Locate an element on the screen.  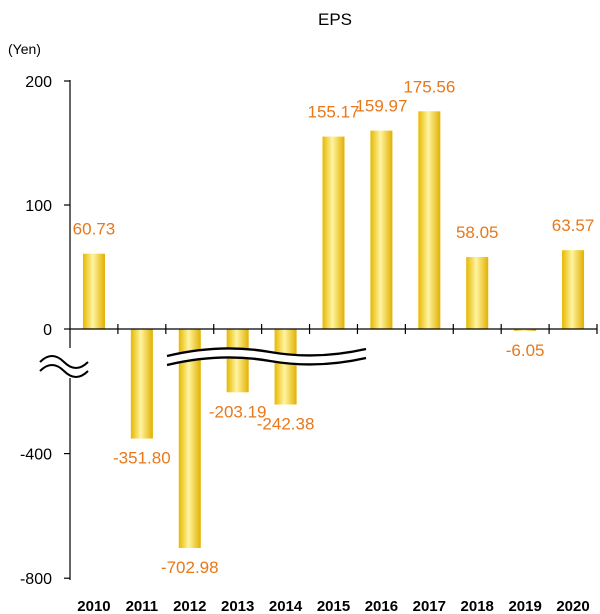
y-tick-label: 200 is located at coordinates (38, 82).